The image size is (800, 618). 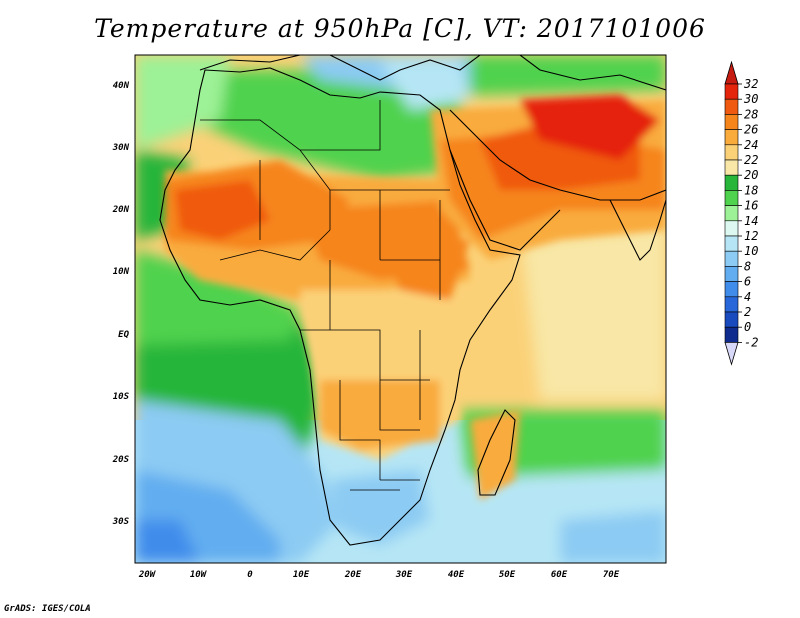 What do you see at coordinates (747, 297) in the screenshot?
I see `colorbar-label: 4` at bounding box center [747, 297].